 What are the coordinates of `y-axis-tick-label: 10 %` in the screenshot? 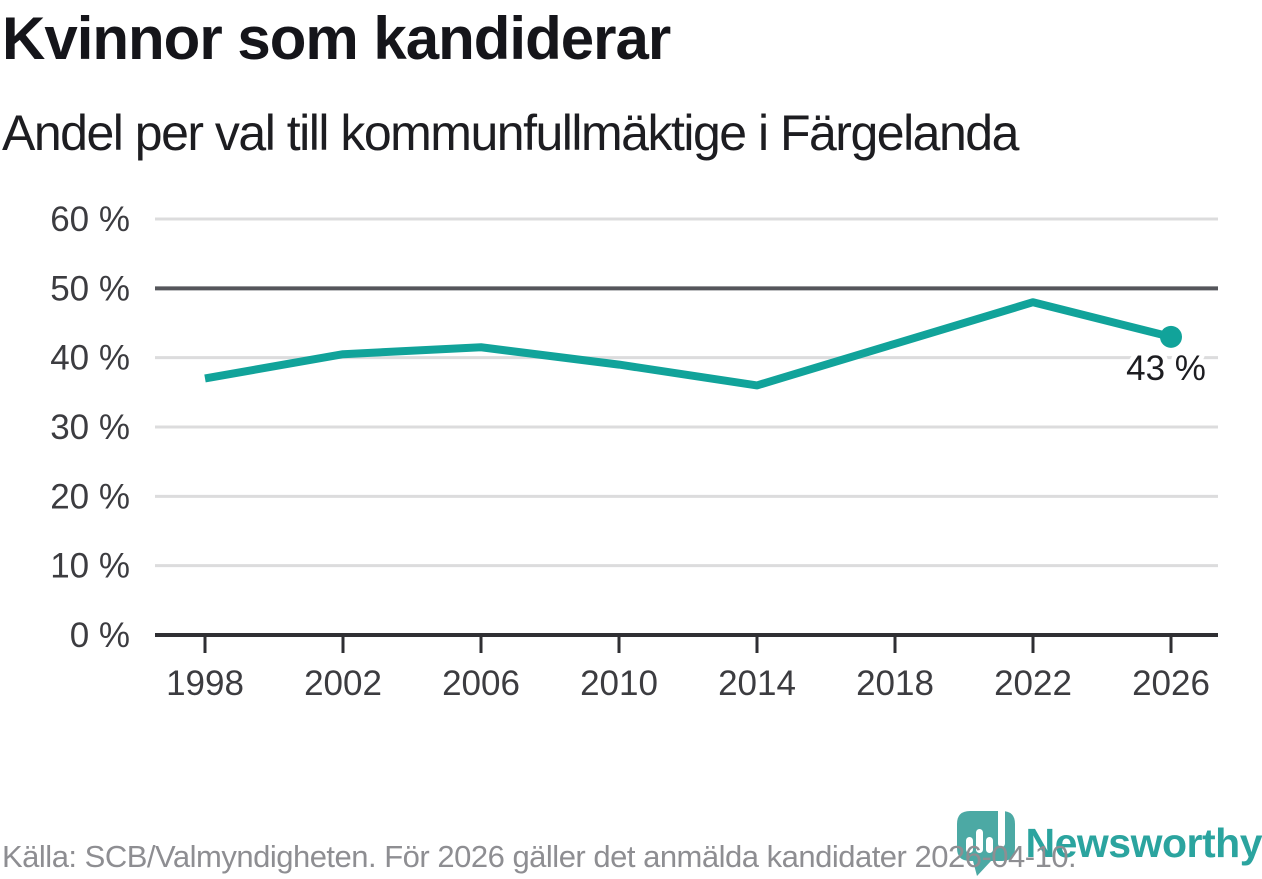 It's located at (90, 566).